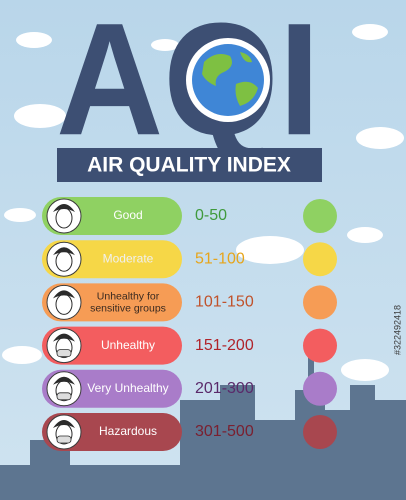 The image size is (406, 500). I want to click on level-label: Hazardous, so click(128, 431).